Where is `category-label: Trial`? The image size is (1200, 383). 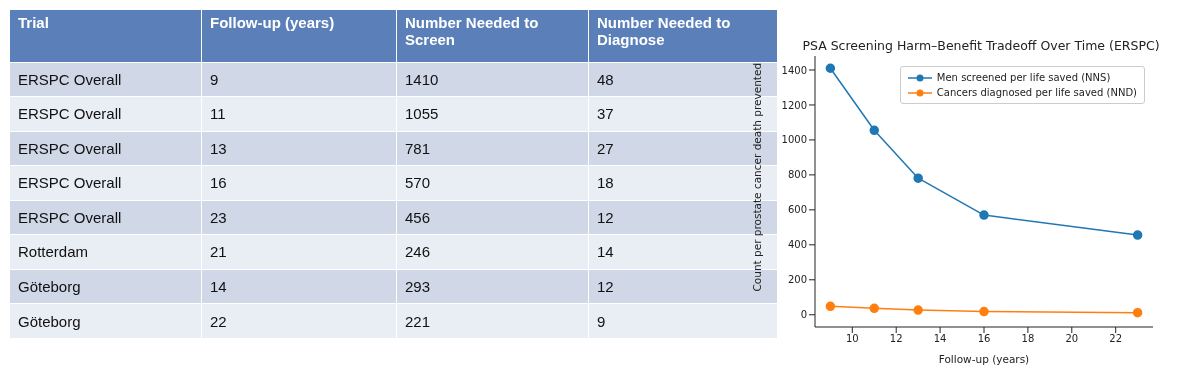
category-label: Trial is located at coordinates (106, 36).